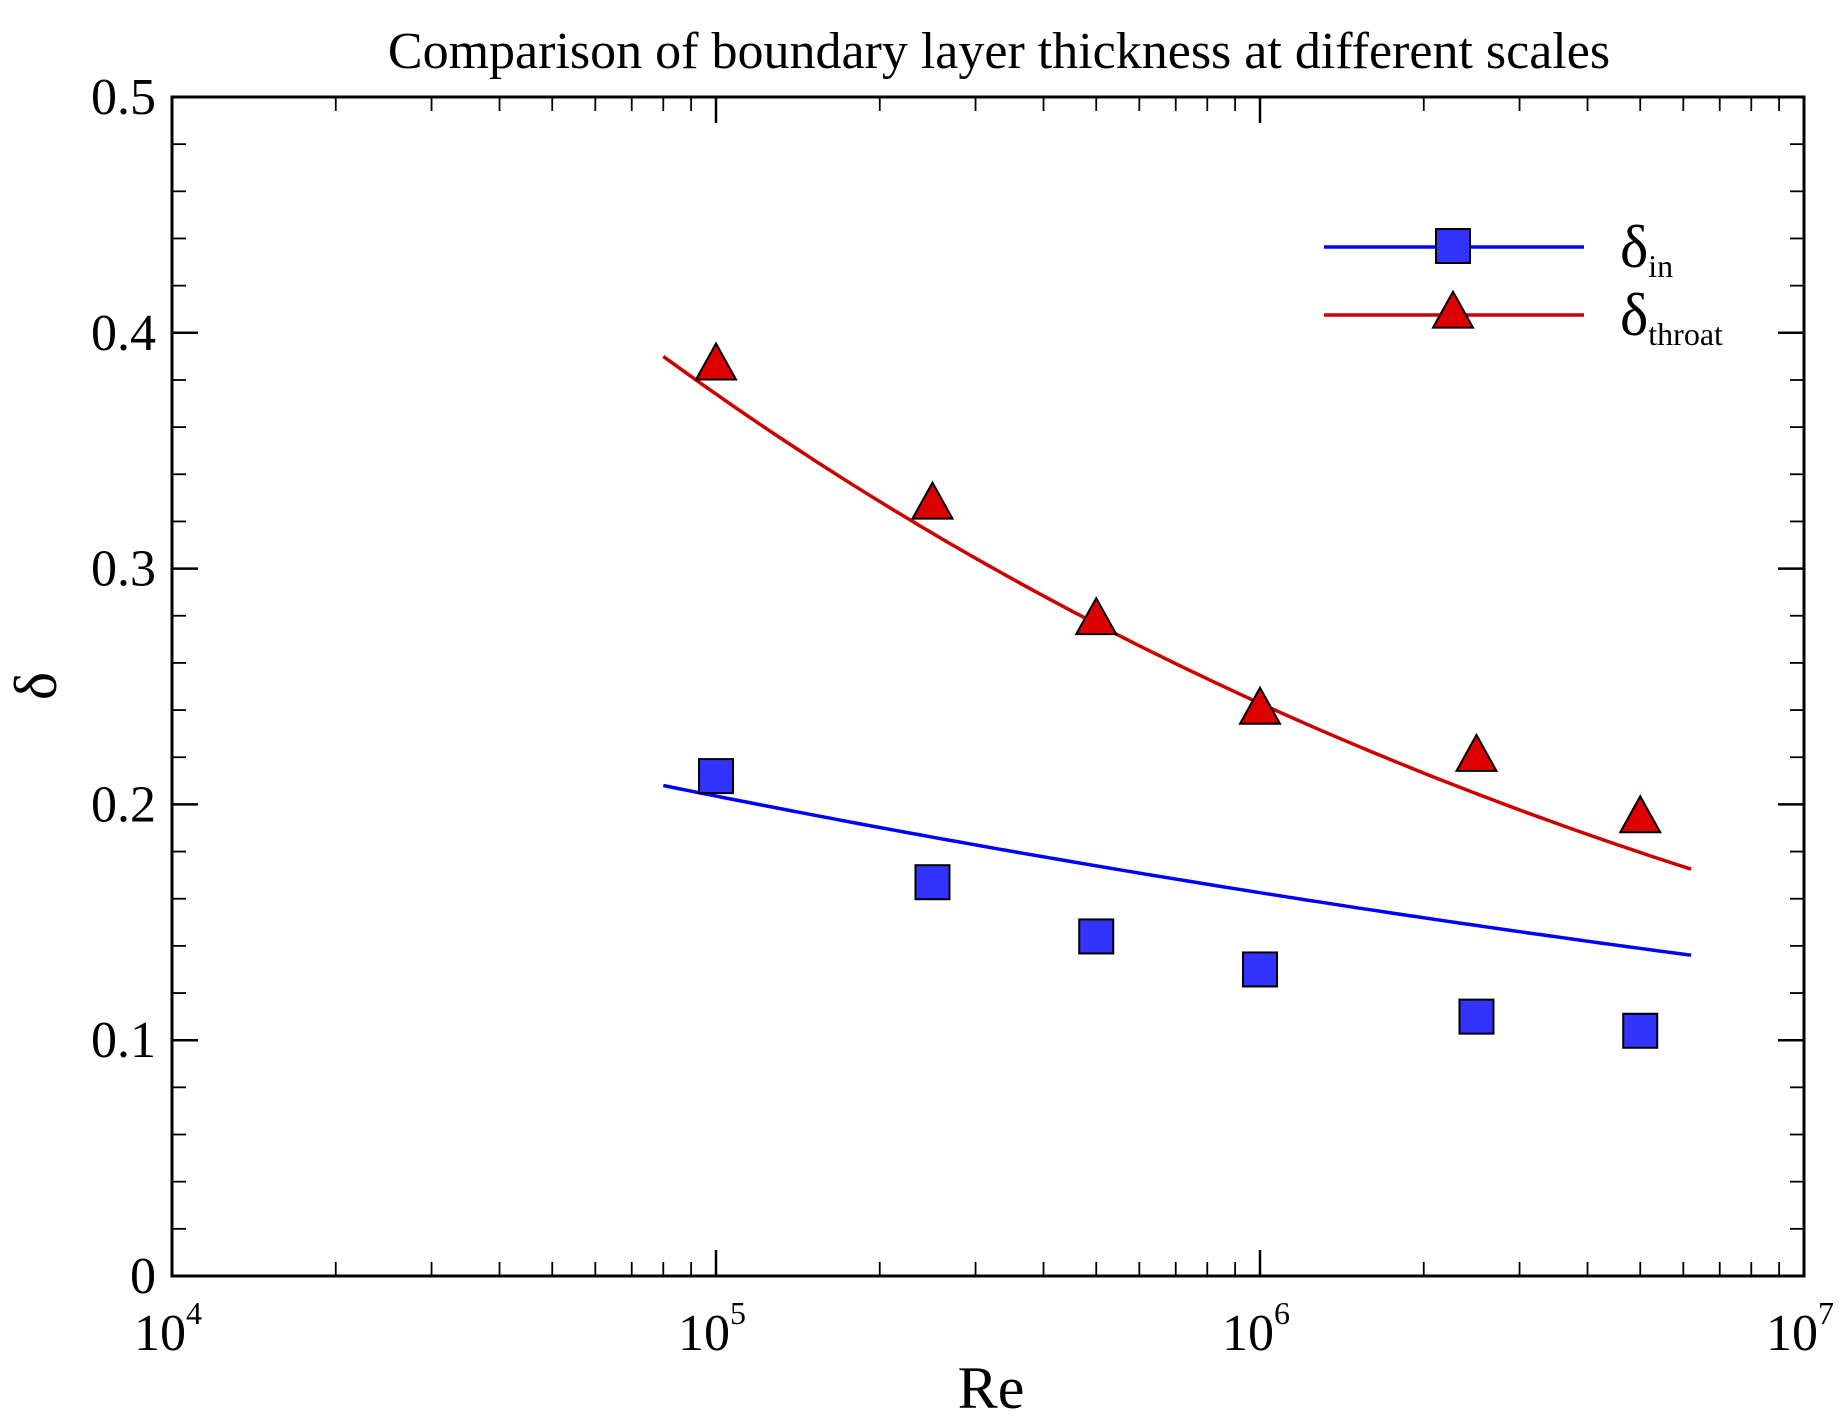 The height and width of the screenshot is (1420, 1848). I want to click on legend-marker-throat, so click(1453, 309).